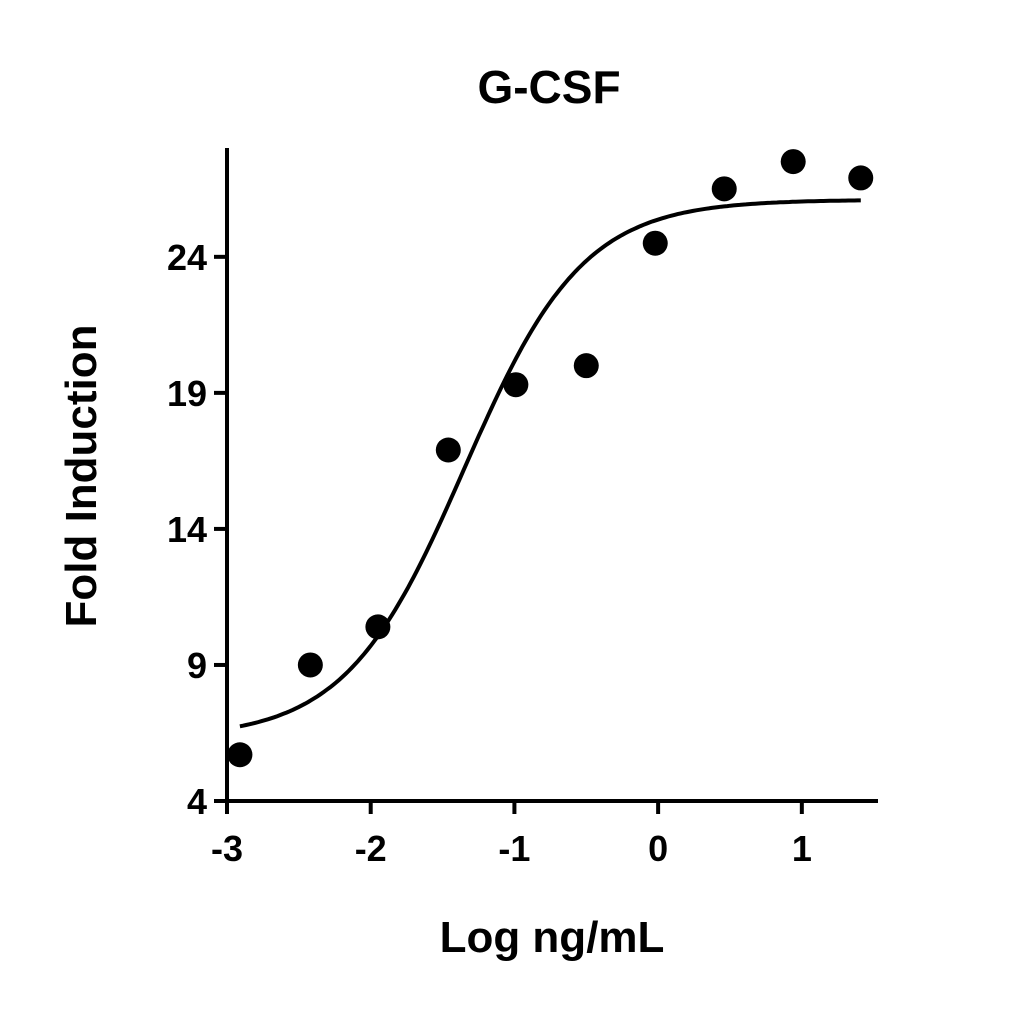 This screenshot has width=1028, height=1011. What do you see at coordinates (197, 665) in the screenshot?
I see `y-tick-label: 9` at bounding box center [197, 665].